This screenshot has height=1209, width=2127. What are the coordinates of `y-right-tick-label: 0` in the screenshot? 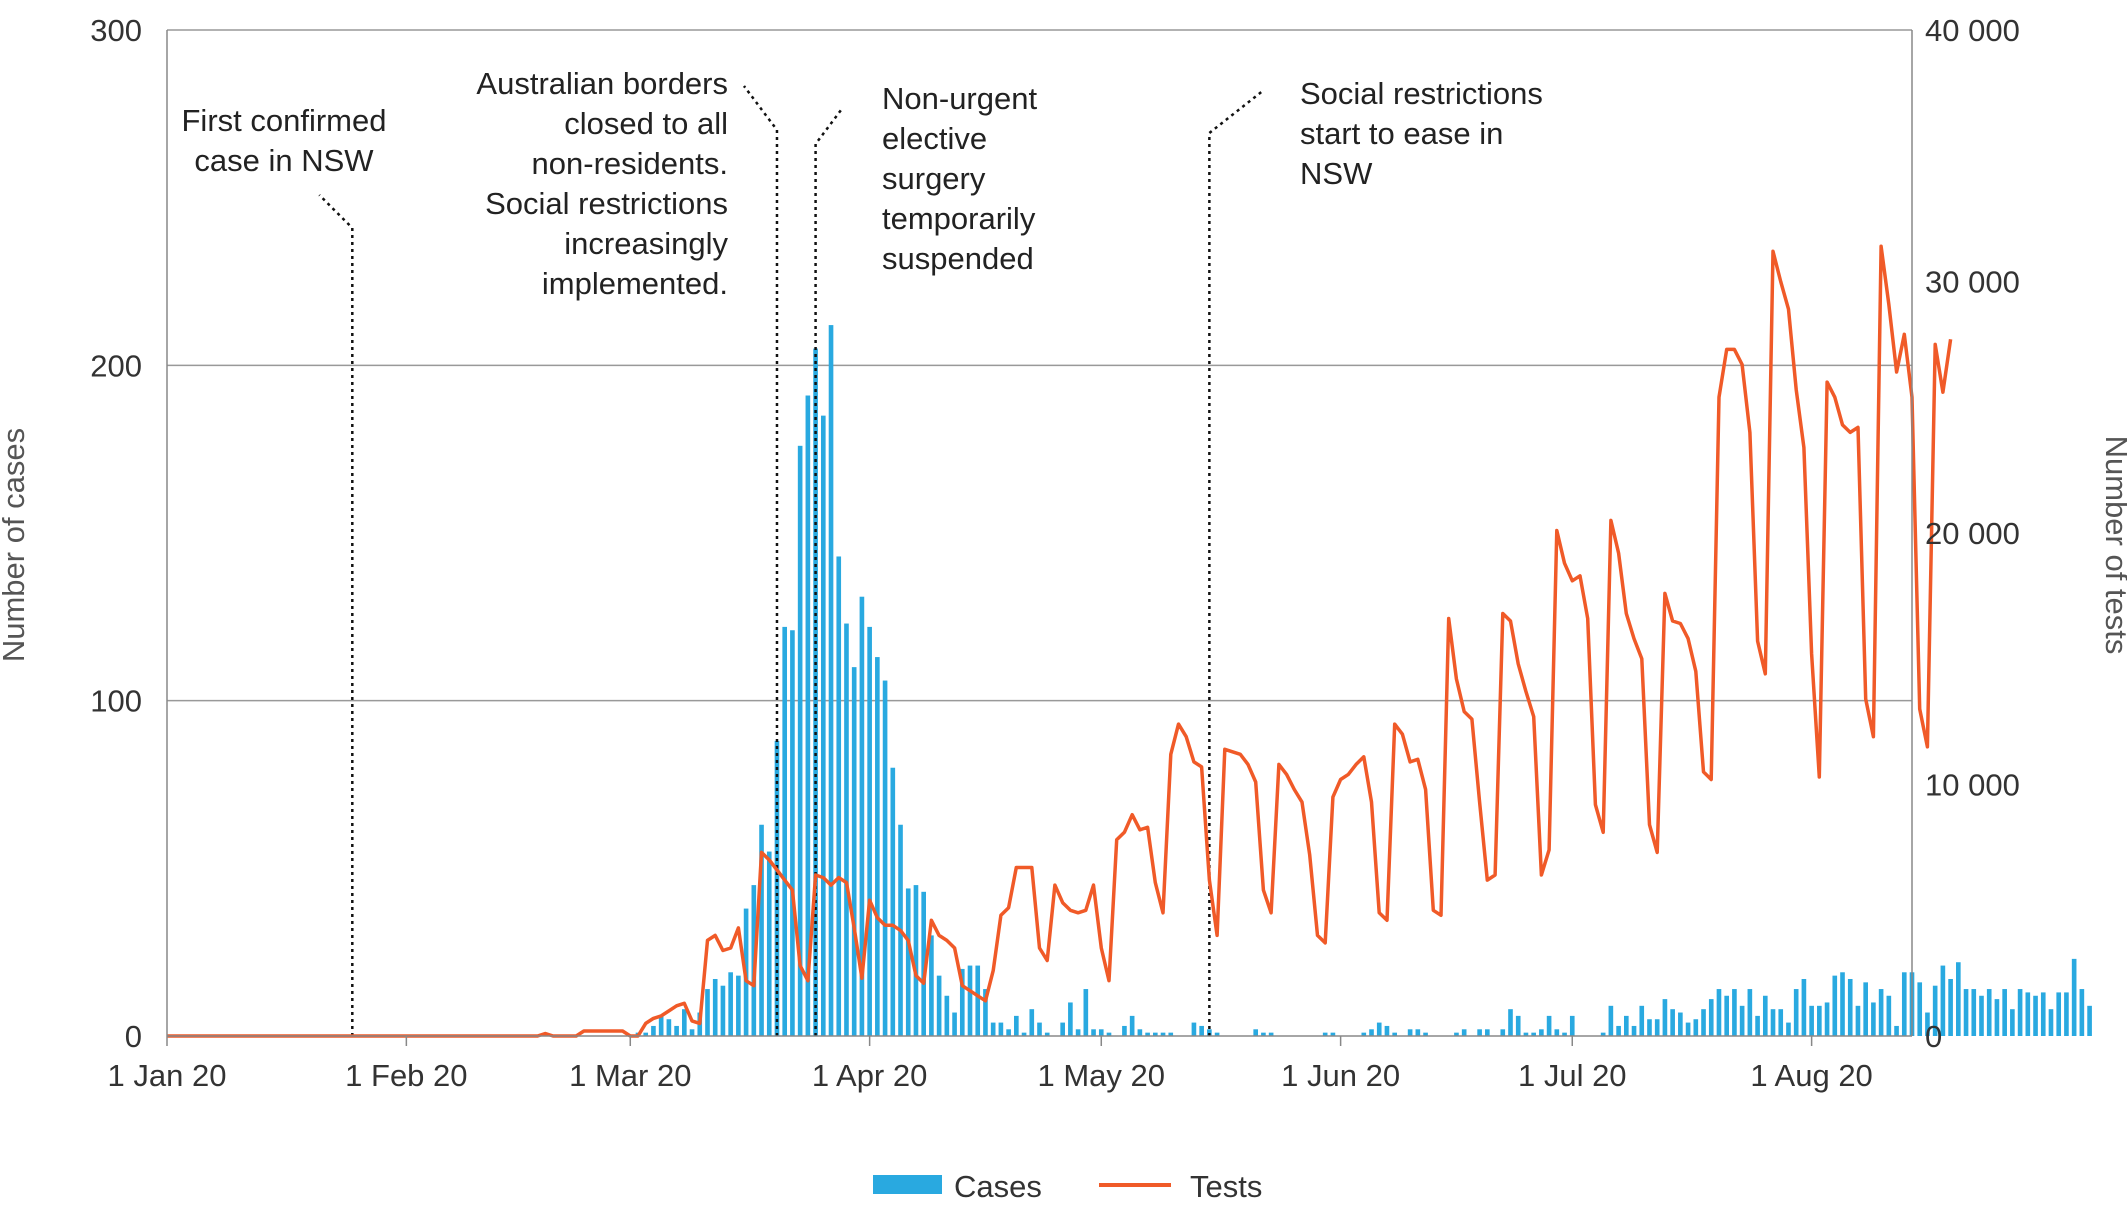 It's located at (1933, 1036).